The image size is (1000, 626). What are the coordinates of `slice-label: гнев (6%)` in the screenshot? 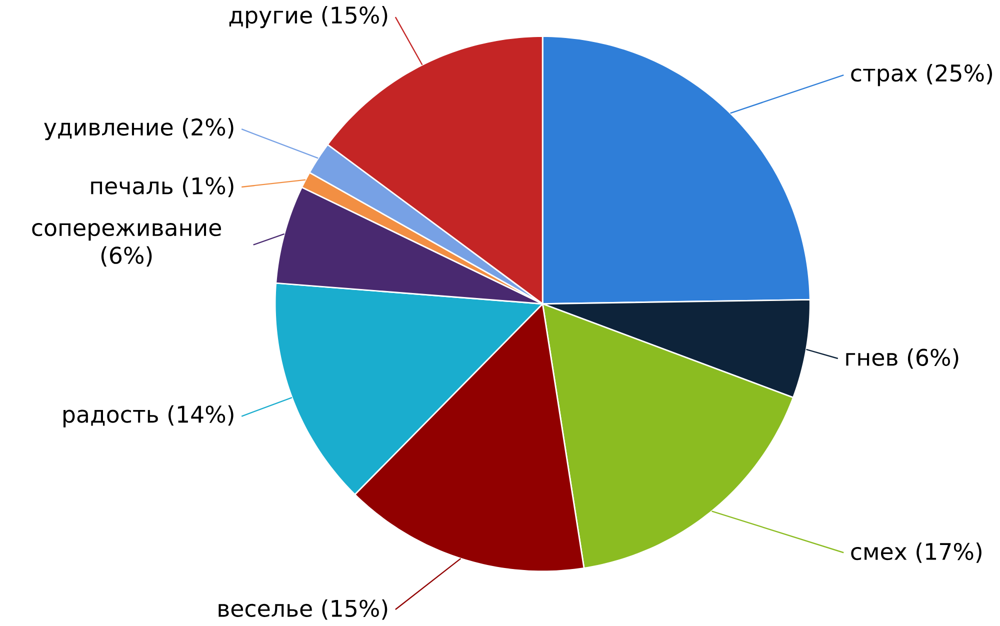 It's located at (902, 358).